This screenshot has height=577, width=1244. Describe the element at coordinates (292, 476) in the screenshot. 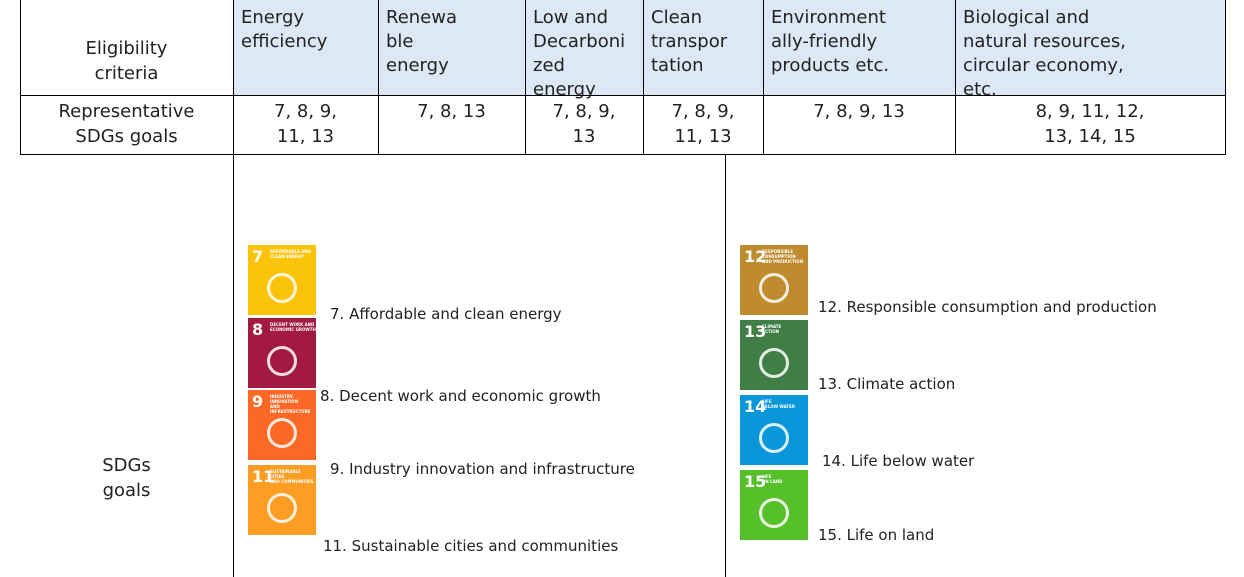

I see `icon-text: SUSTAINABLE CITIES AND COMMUNITIES` at that location.